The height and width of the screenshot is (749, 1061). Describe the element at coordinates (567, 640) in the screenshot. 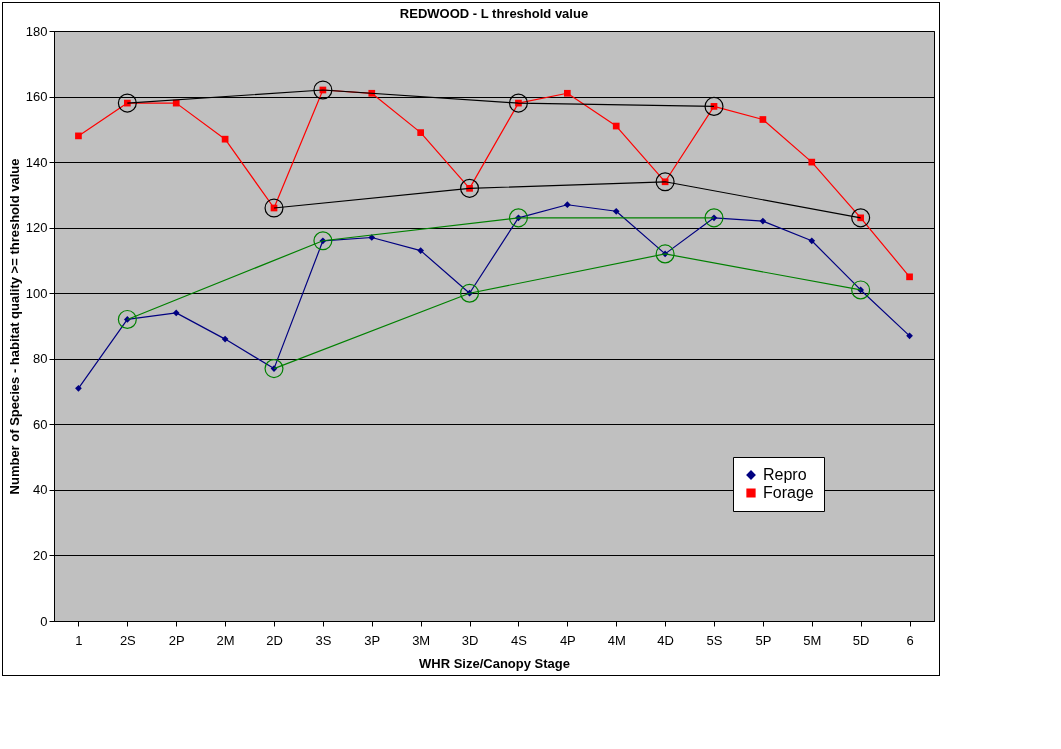

I see `x-tick-label: 4P` at that location.